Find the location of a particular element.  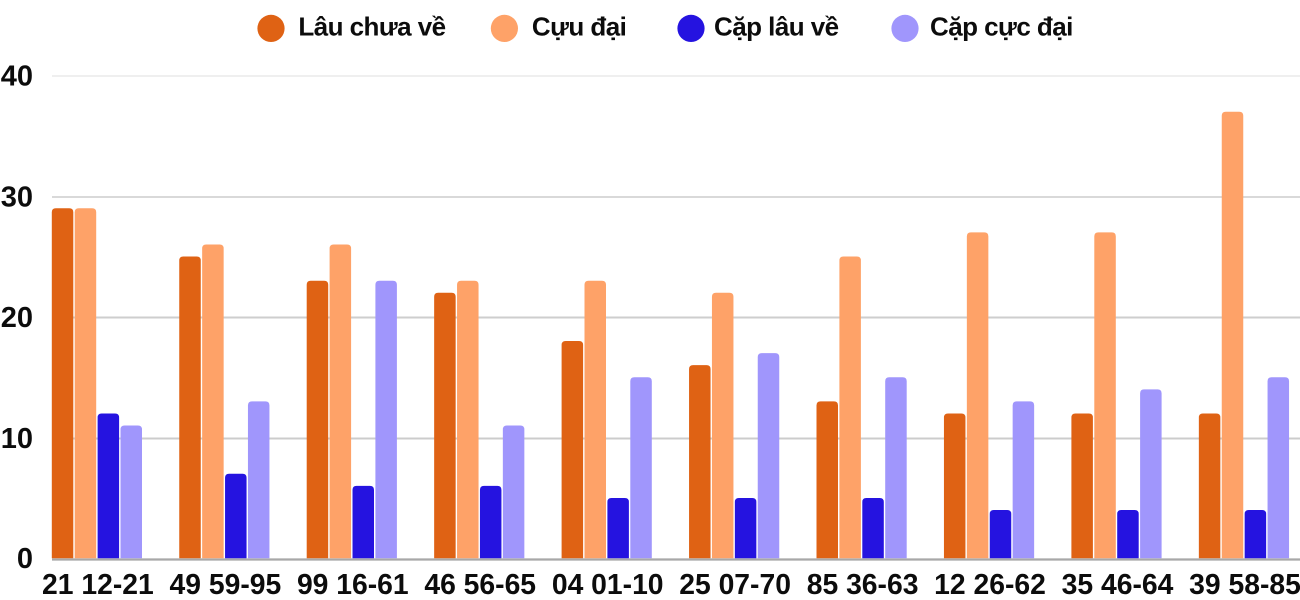

svg-text: 04 01-10 is located at coordinates (608, 584).